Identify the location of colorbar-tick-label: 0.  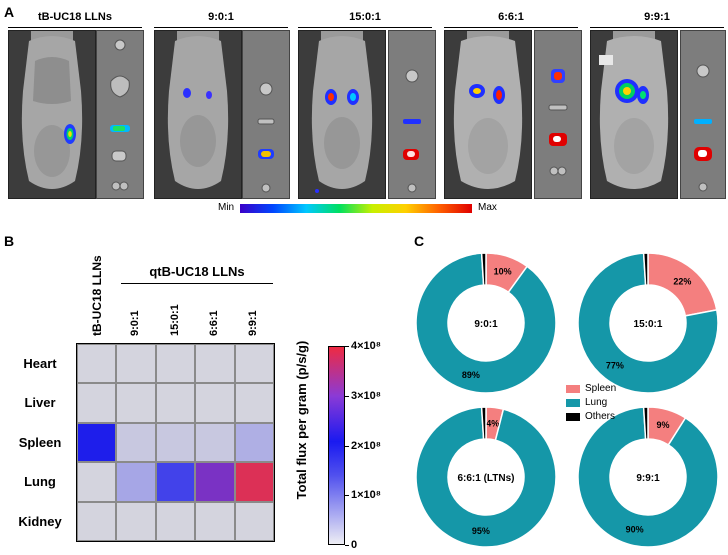
(354, 545).